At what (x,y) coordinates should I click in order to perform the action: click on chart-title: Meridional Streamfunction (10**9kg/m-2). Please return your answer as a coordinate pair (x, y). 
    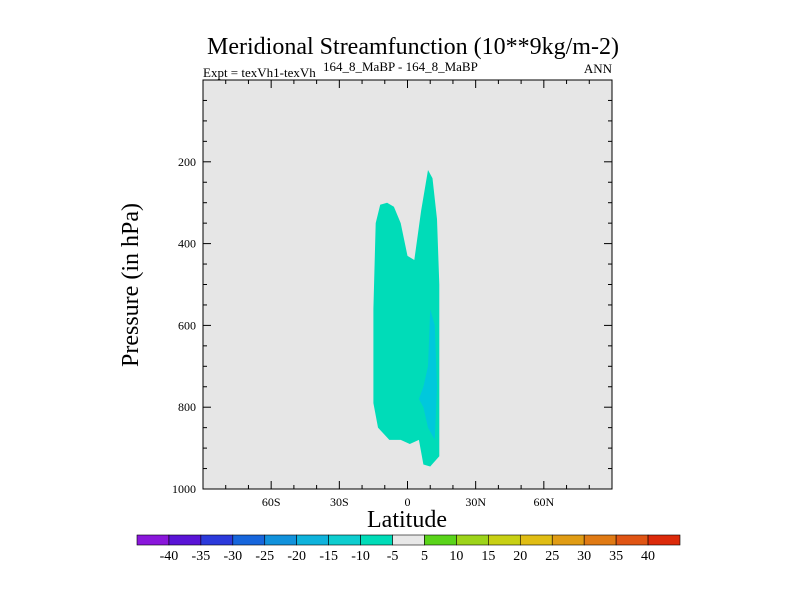
    Looking at the image, I should click on (413, 47).